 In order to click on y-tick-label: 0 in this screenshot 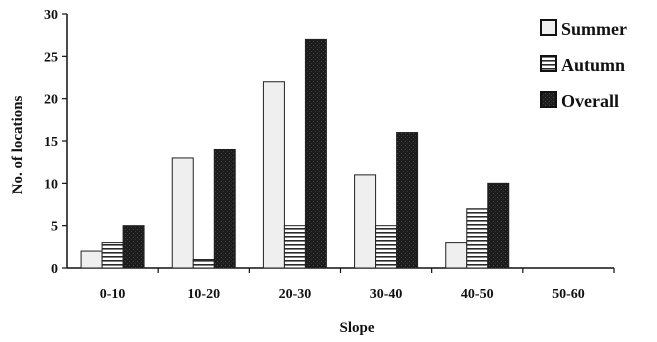, I will do `click(54, 269)`.